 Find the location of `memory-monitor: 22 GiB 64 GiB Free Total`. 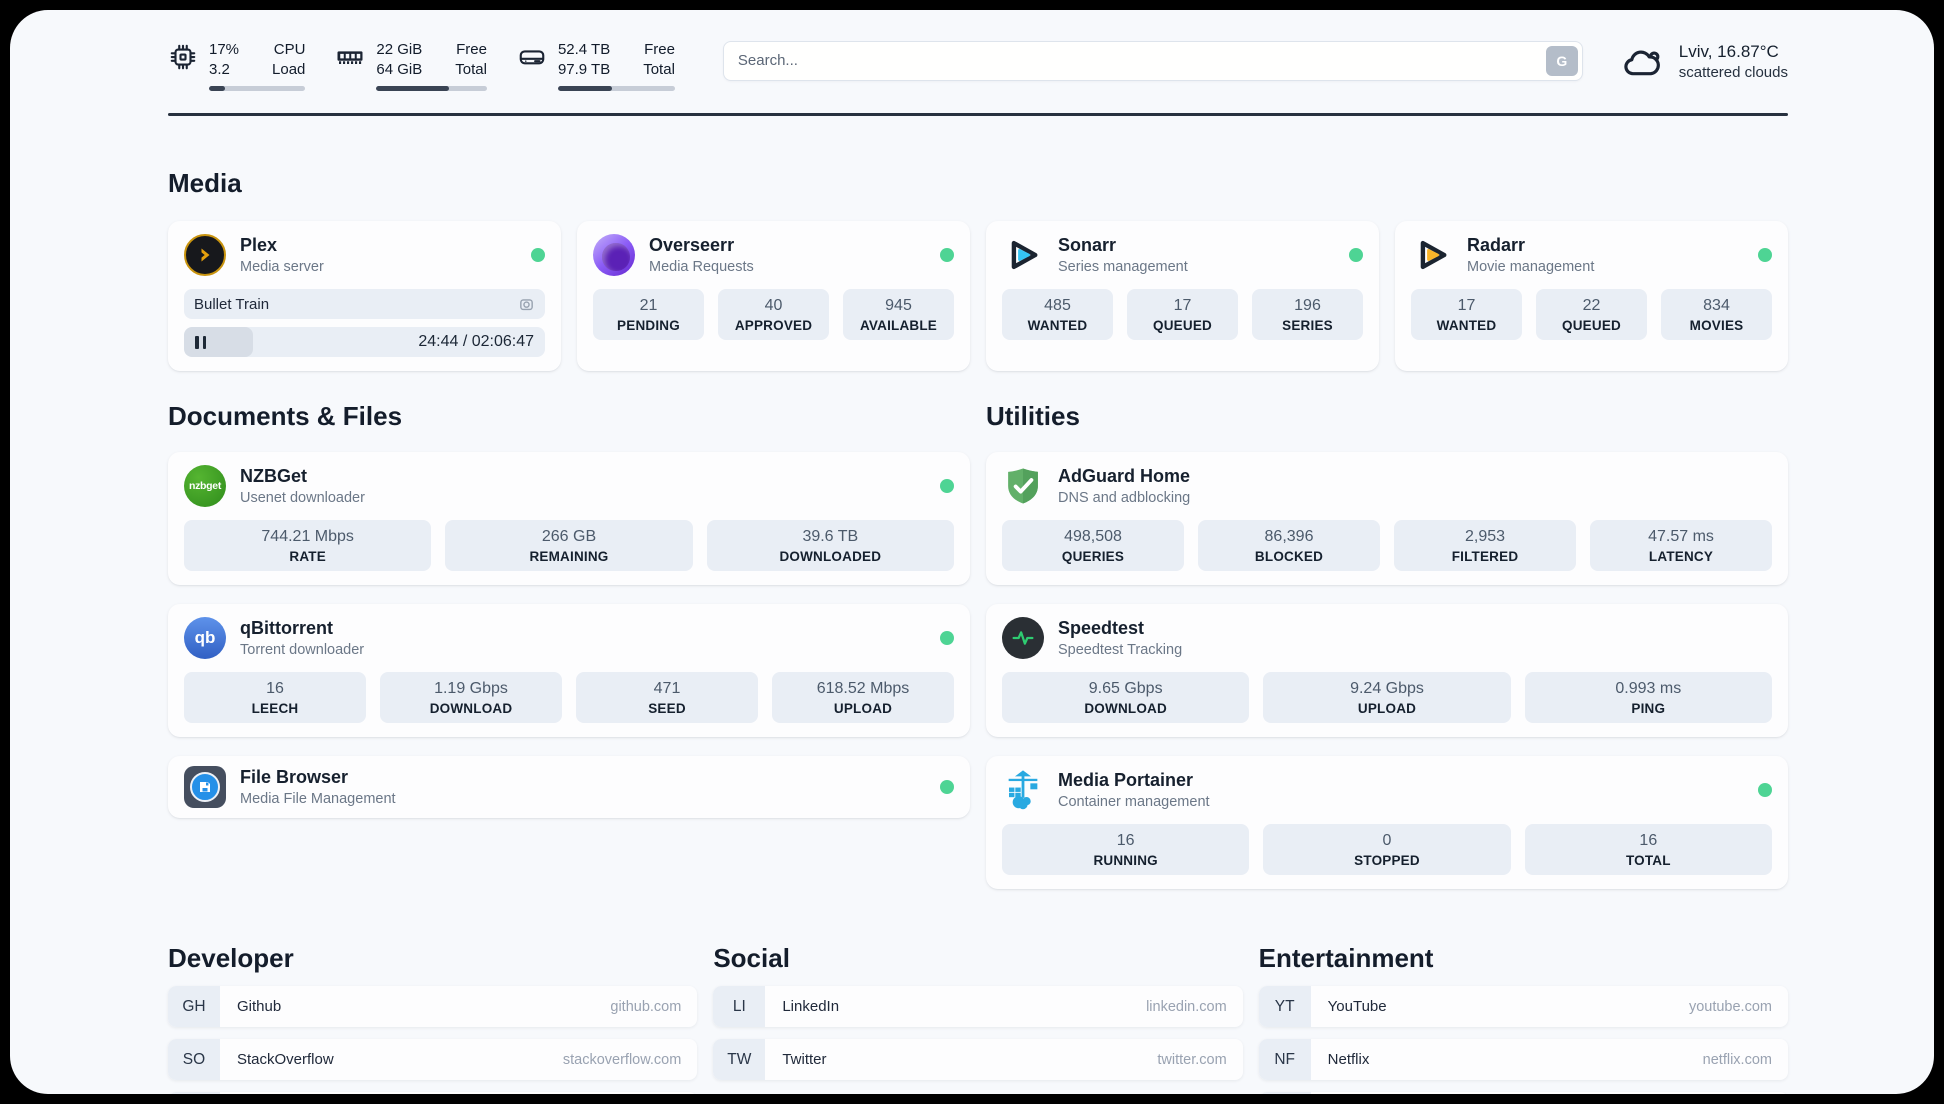

memory-monitor: 22 GiB 64 GiB Free Total is located at coordinates (411, 65).